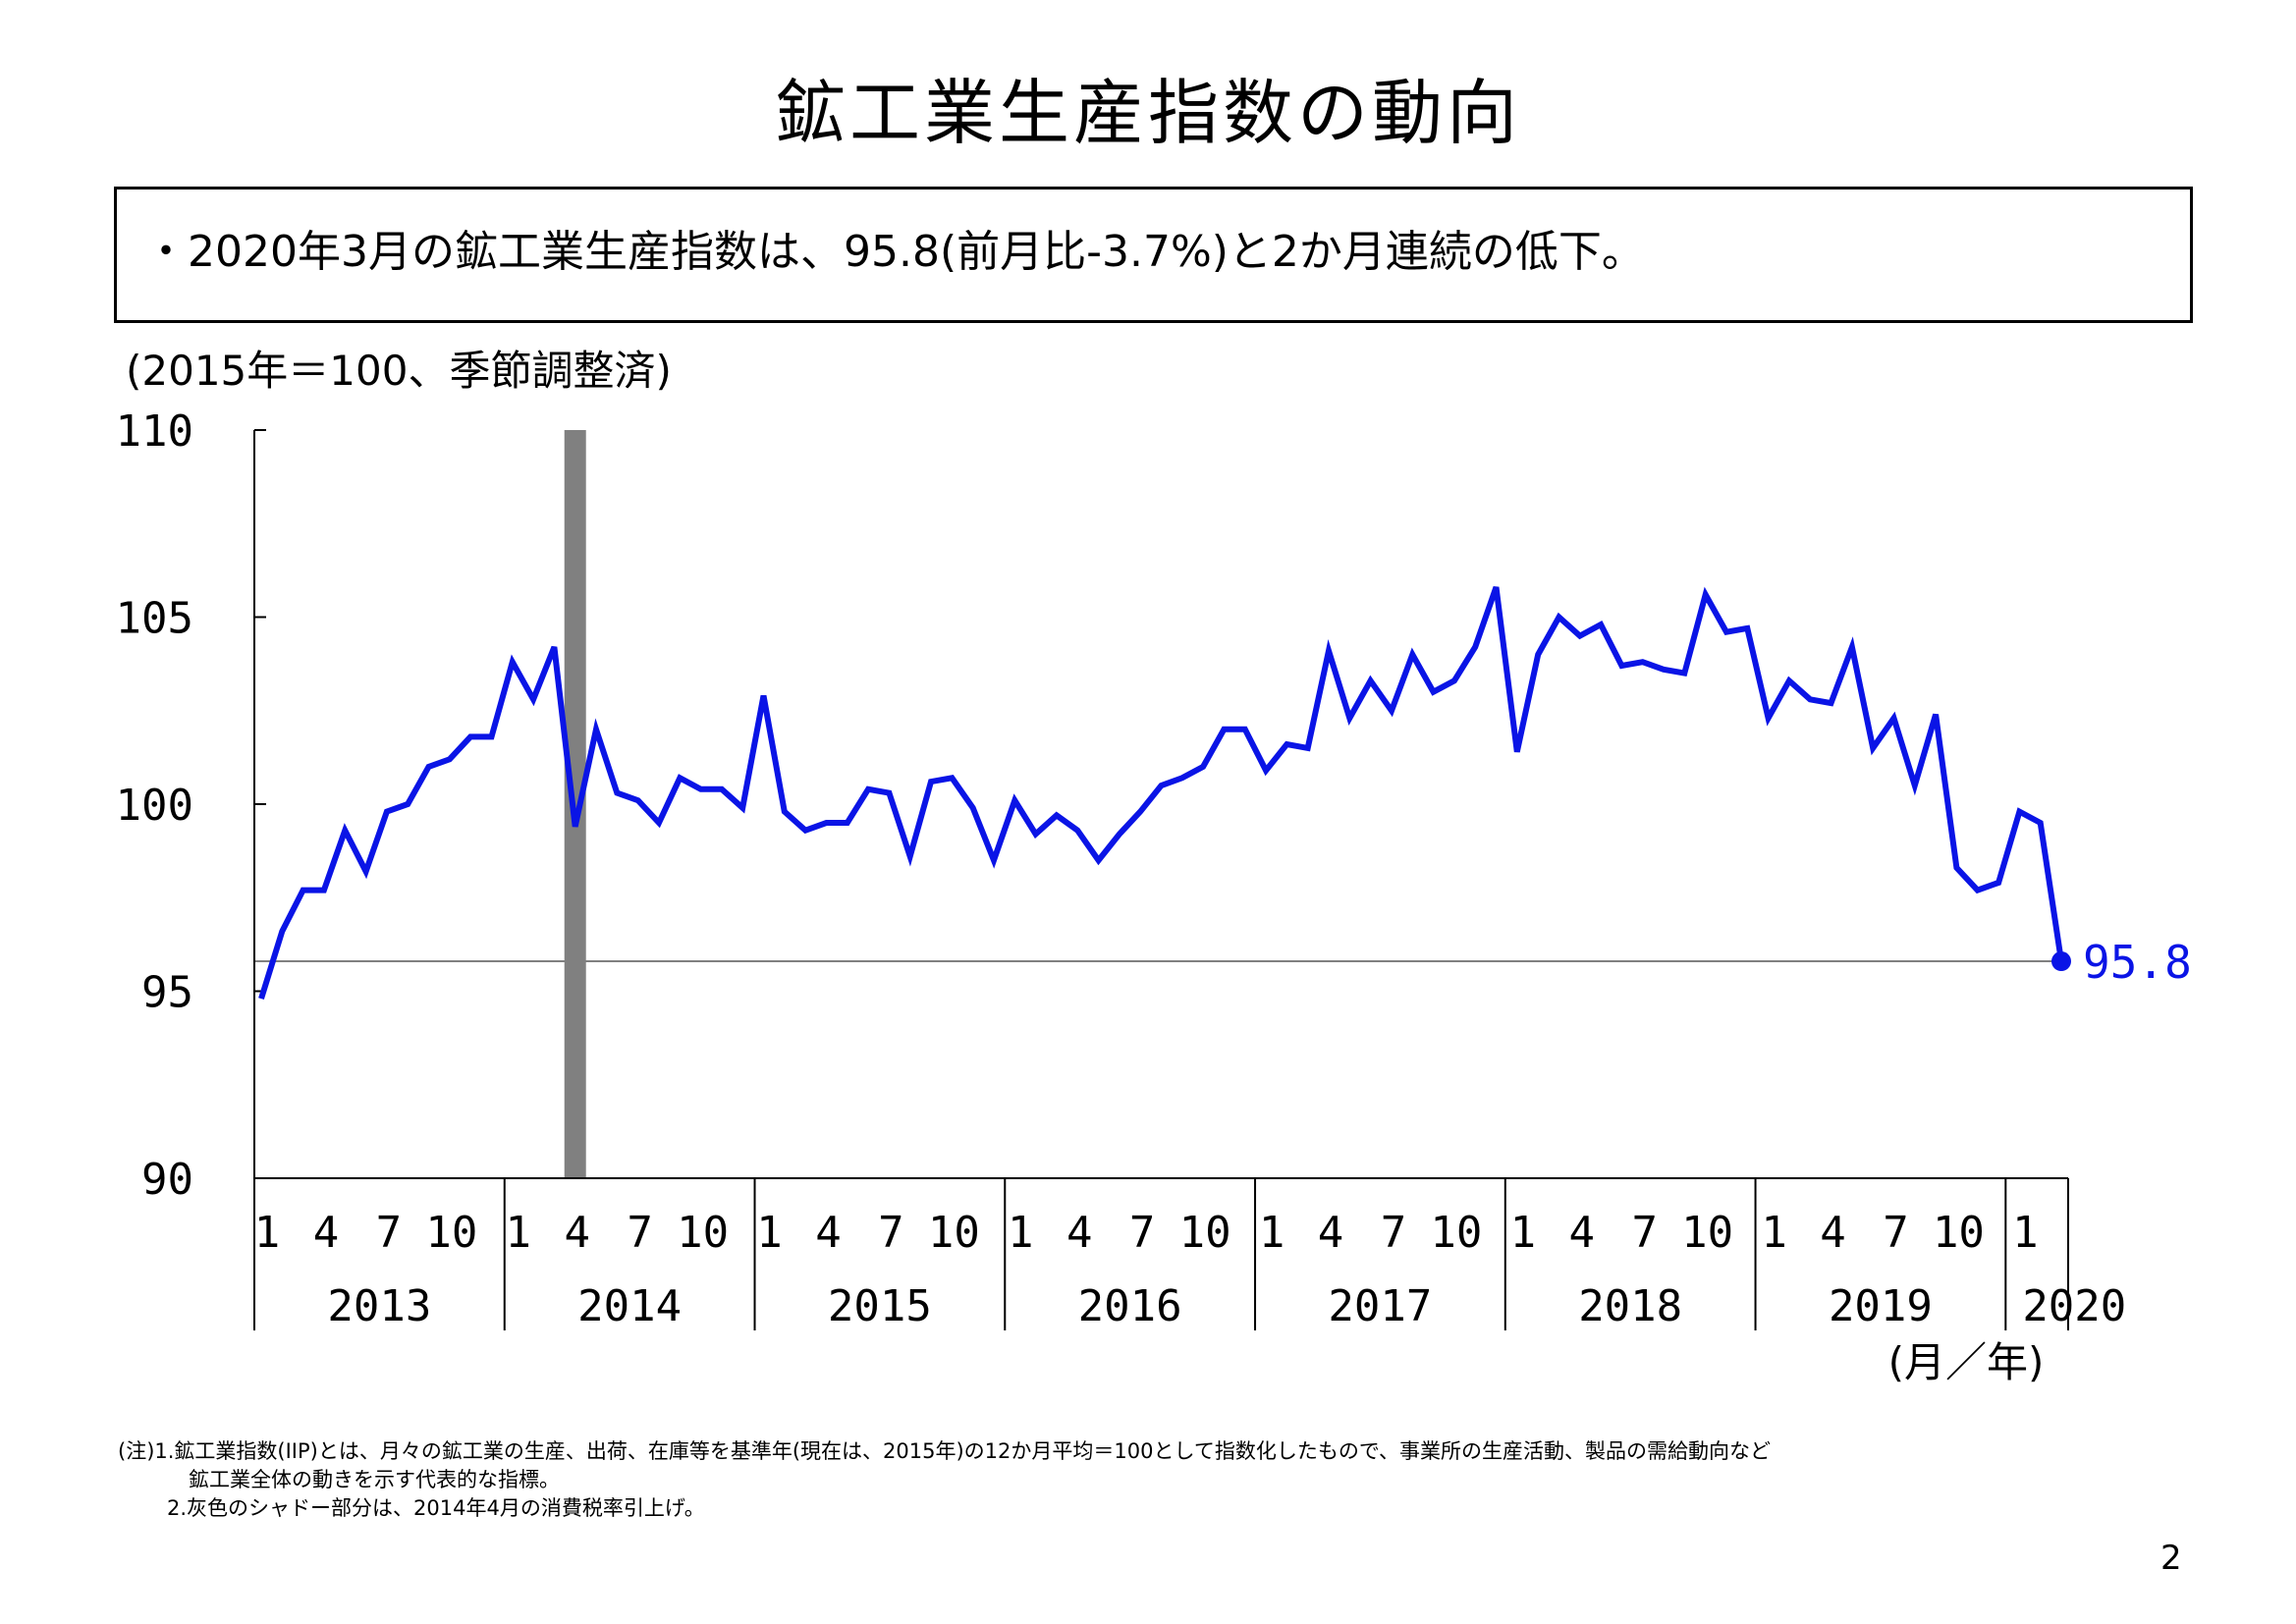 The width and height of the screenshot is (2296, 1624). What do you see at coordinates (1881, 1306) in the screenshot?
I see `year-label: 2019` at bounding box center [1881, 1306].